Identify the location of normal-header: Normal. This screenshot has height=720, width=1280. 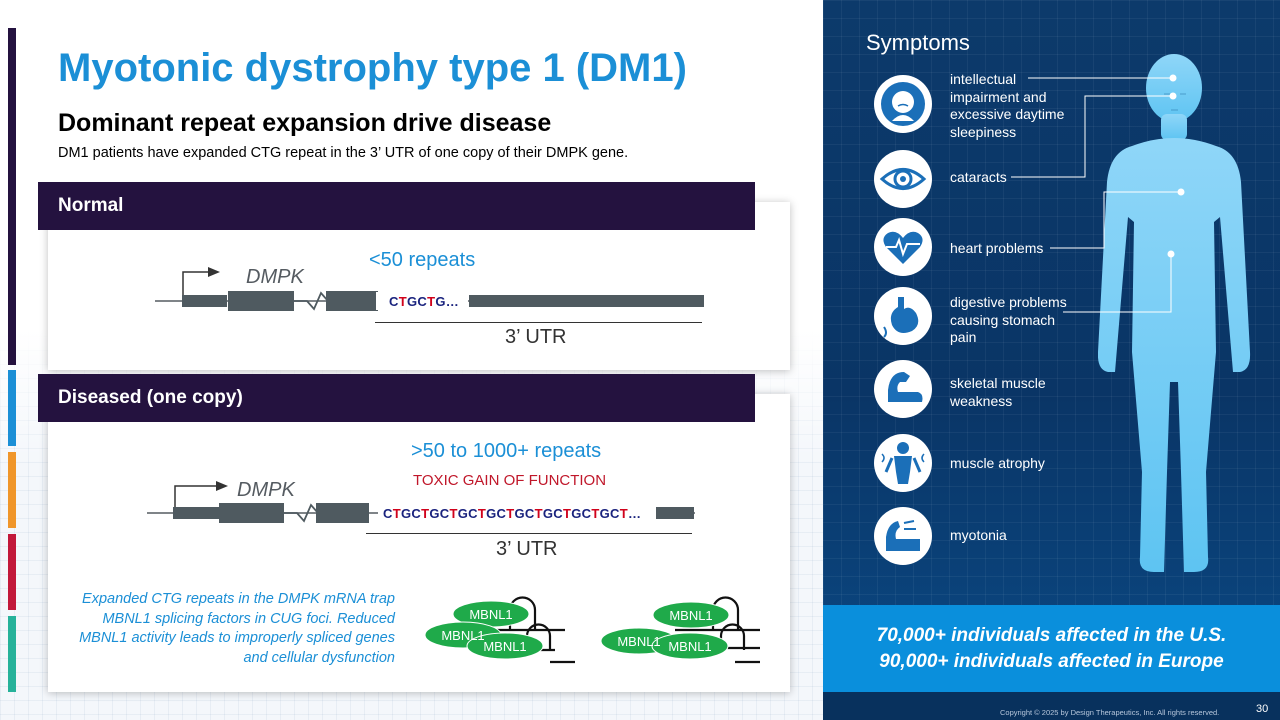
(396, 206).